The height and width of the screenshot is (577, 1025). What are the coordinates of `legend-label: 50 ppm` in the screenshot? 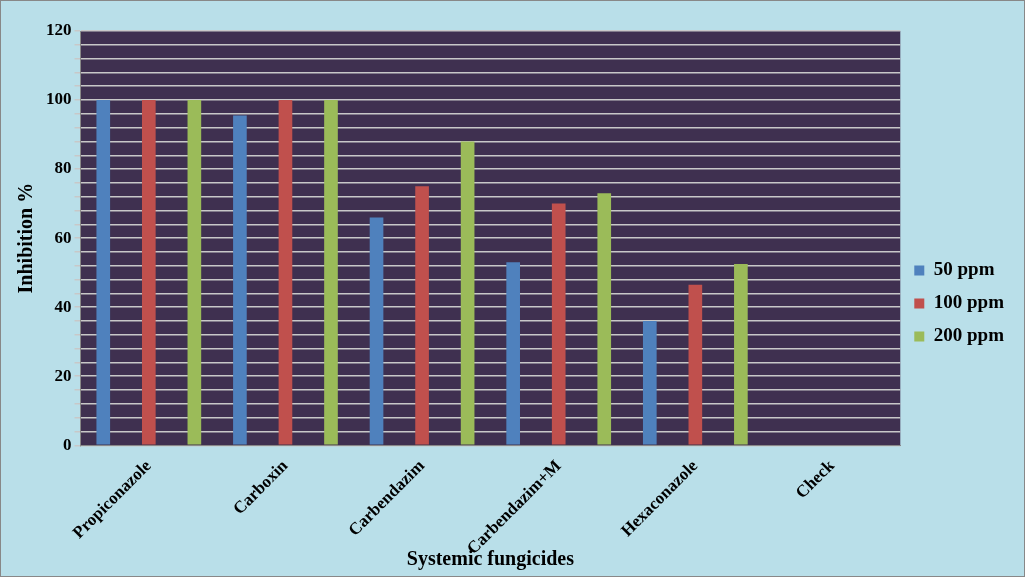 It's located at (964, 269).